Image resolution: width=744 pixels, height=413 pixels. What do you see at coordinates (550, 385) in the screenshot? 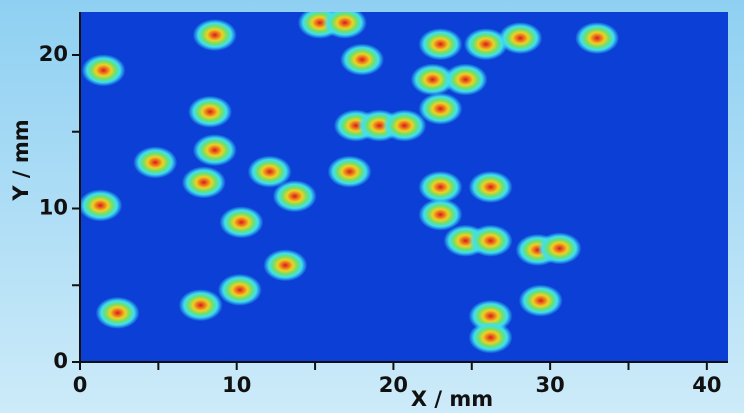
I see `x-tick-label: 30` at bounding box center [550, 385].